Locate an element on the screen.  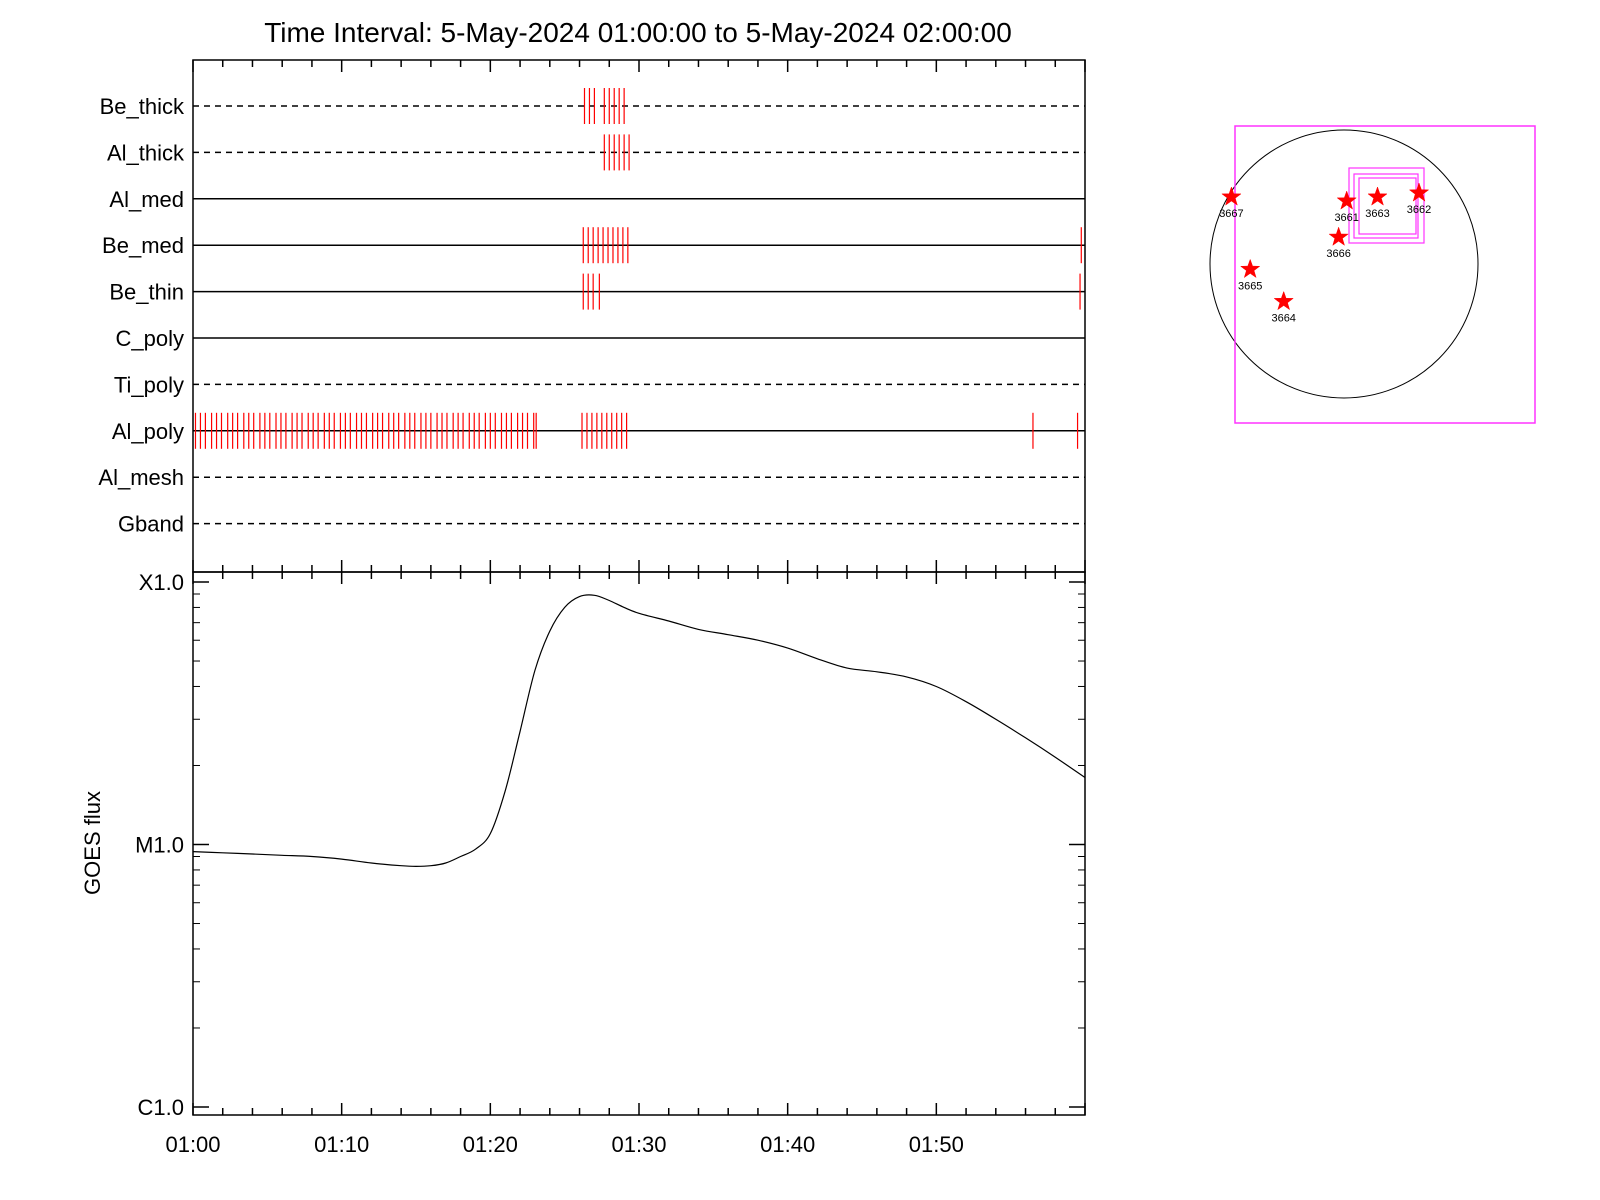
channel-label: Be_thin is located at coordinates (146, 292).